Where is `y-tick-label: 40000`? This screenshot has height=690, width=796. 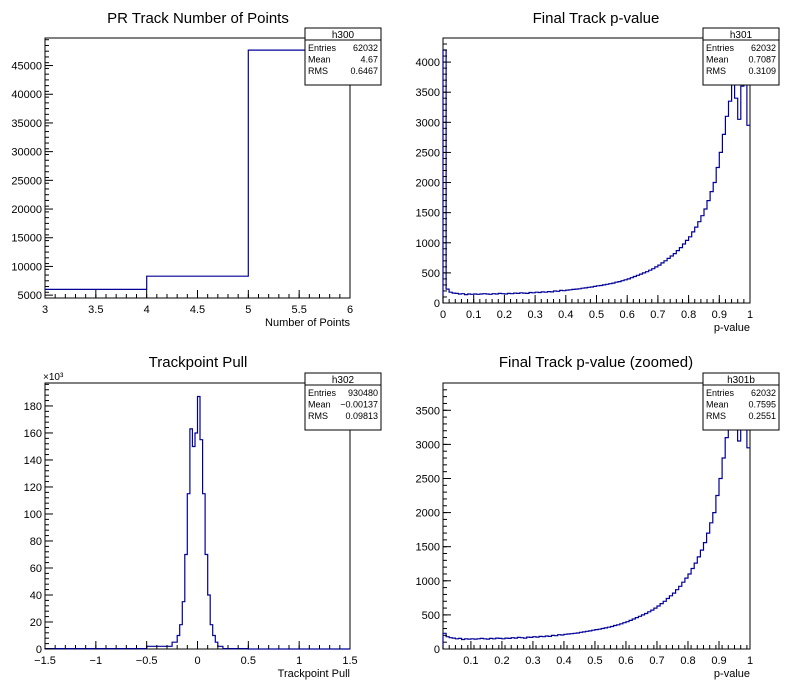
y-tick-label: 40000 is located at coordinates (26, 95).